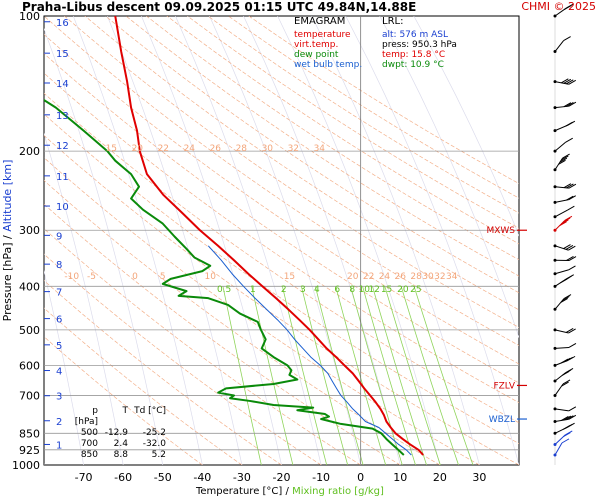 This screenshot has height=504, width=600. Describe the element at coordinates (7, 241) in the screenshot. I see `y-axis-label: Pressure [hPa] / Altitude [km]` at that location.